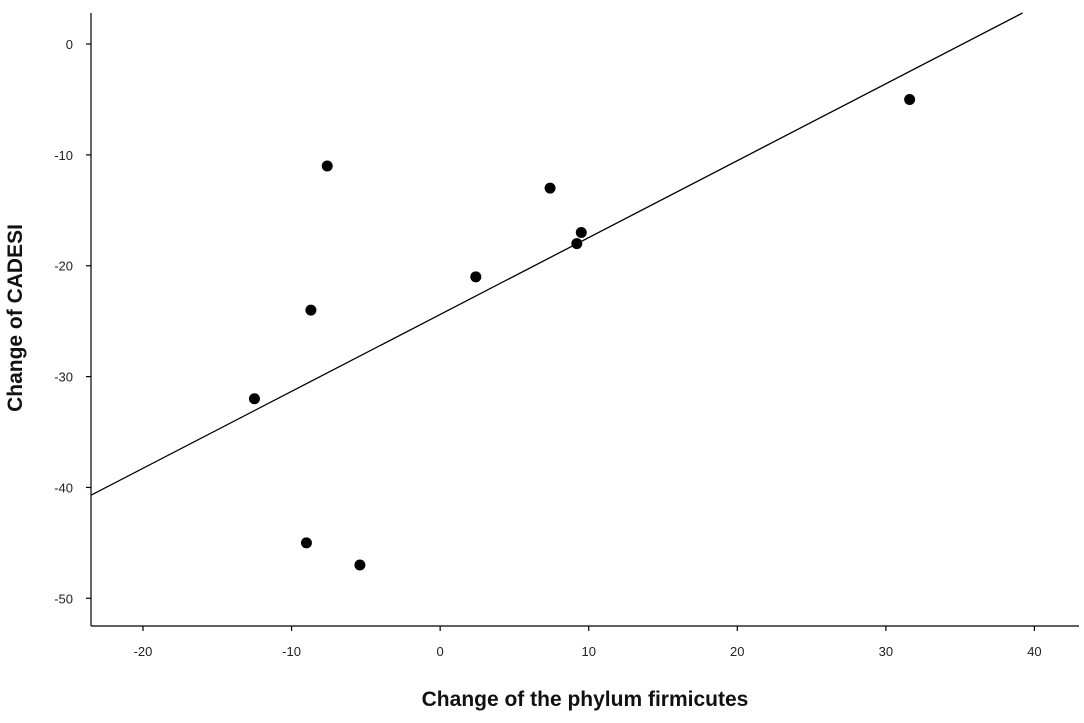 The width and height of the screenshot is (1084, 723). I want to click on x-tick-label: -10, so click(291, 651).